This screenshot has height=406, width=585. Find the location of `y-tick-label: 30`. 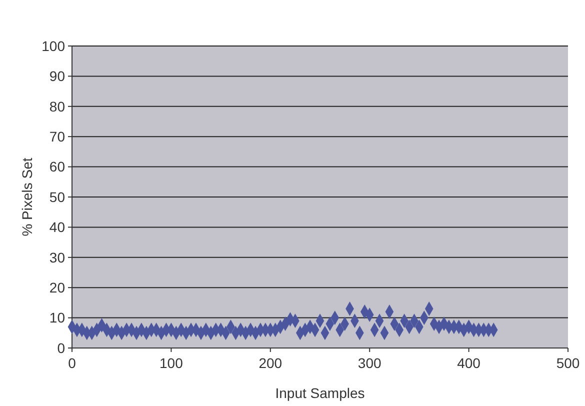

y-tick-label: 30 is located at coordinates (57, 257).